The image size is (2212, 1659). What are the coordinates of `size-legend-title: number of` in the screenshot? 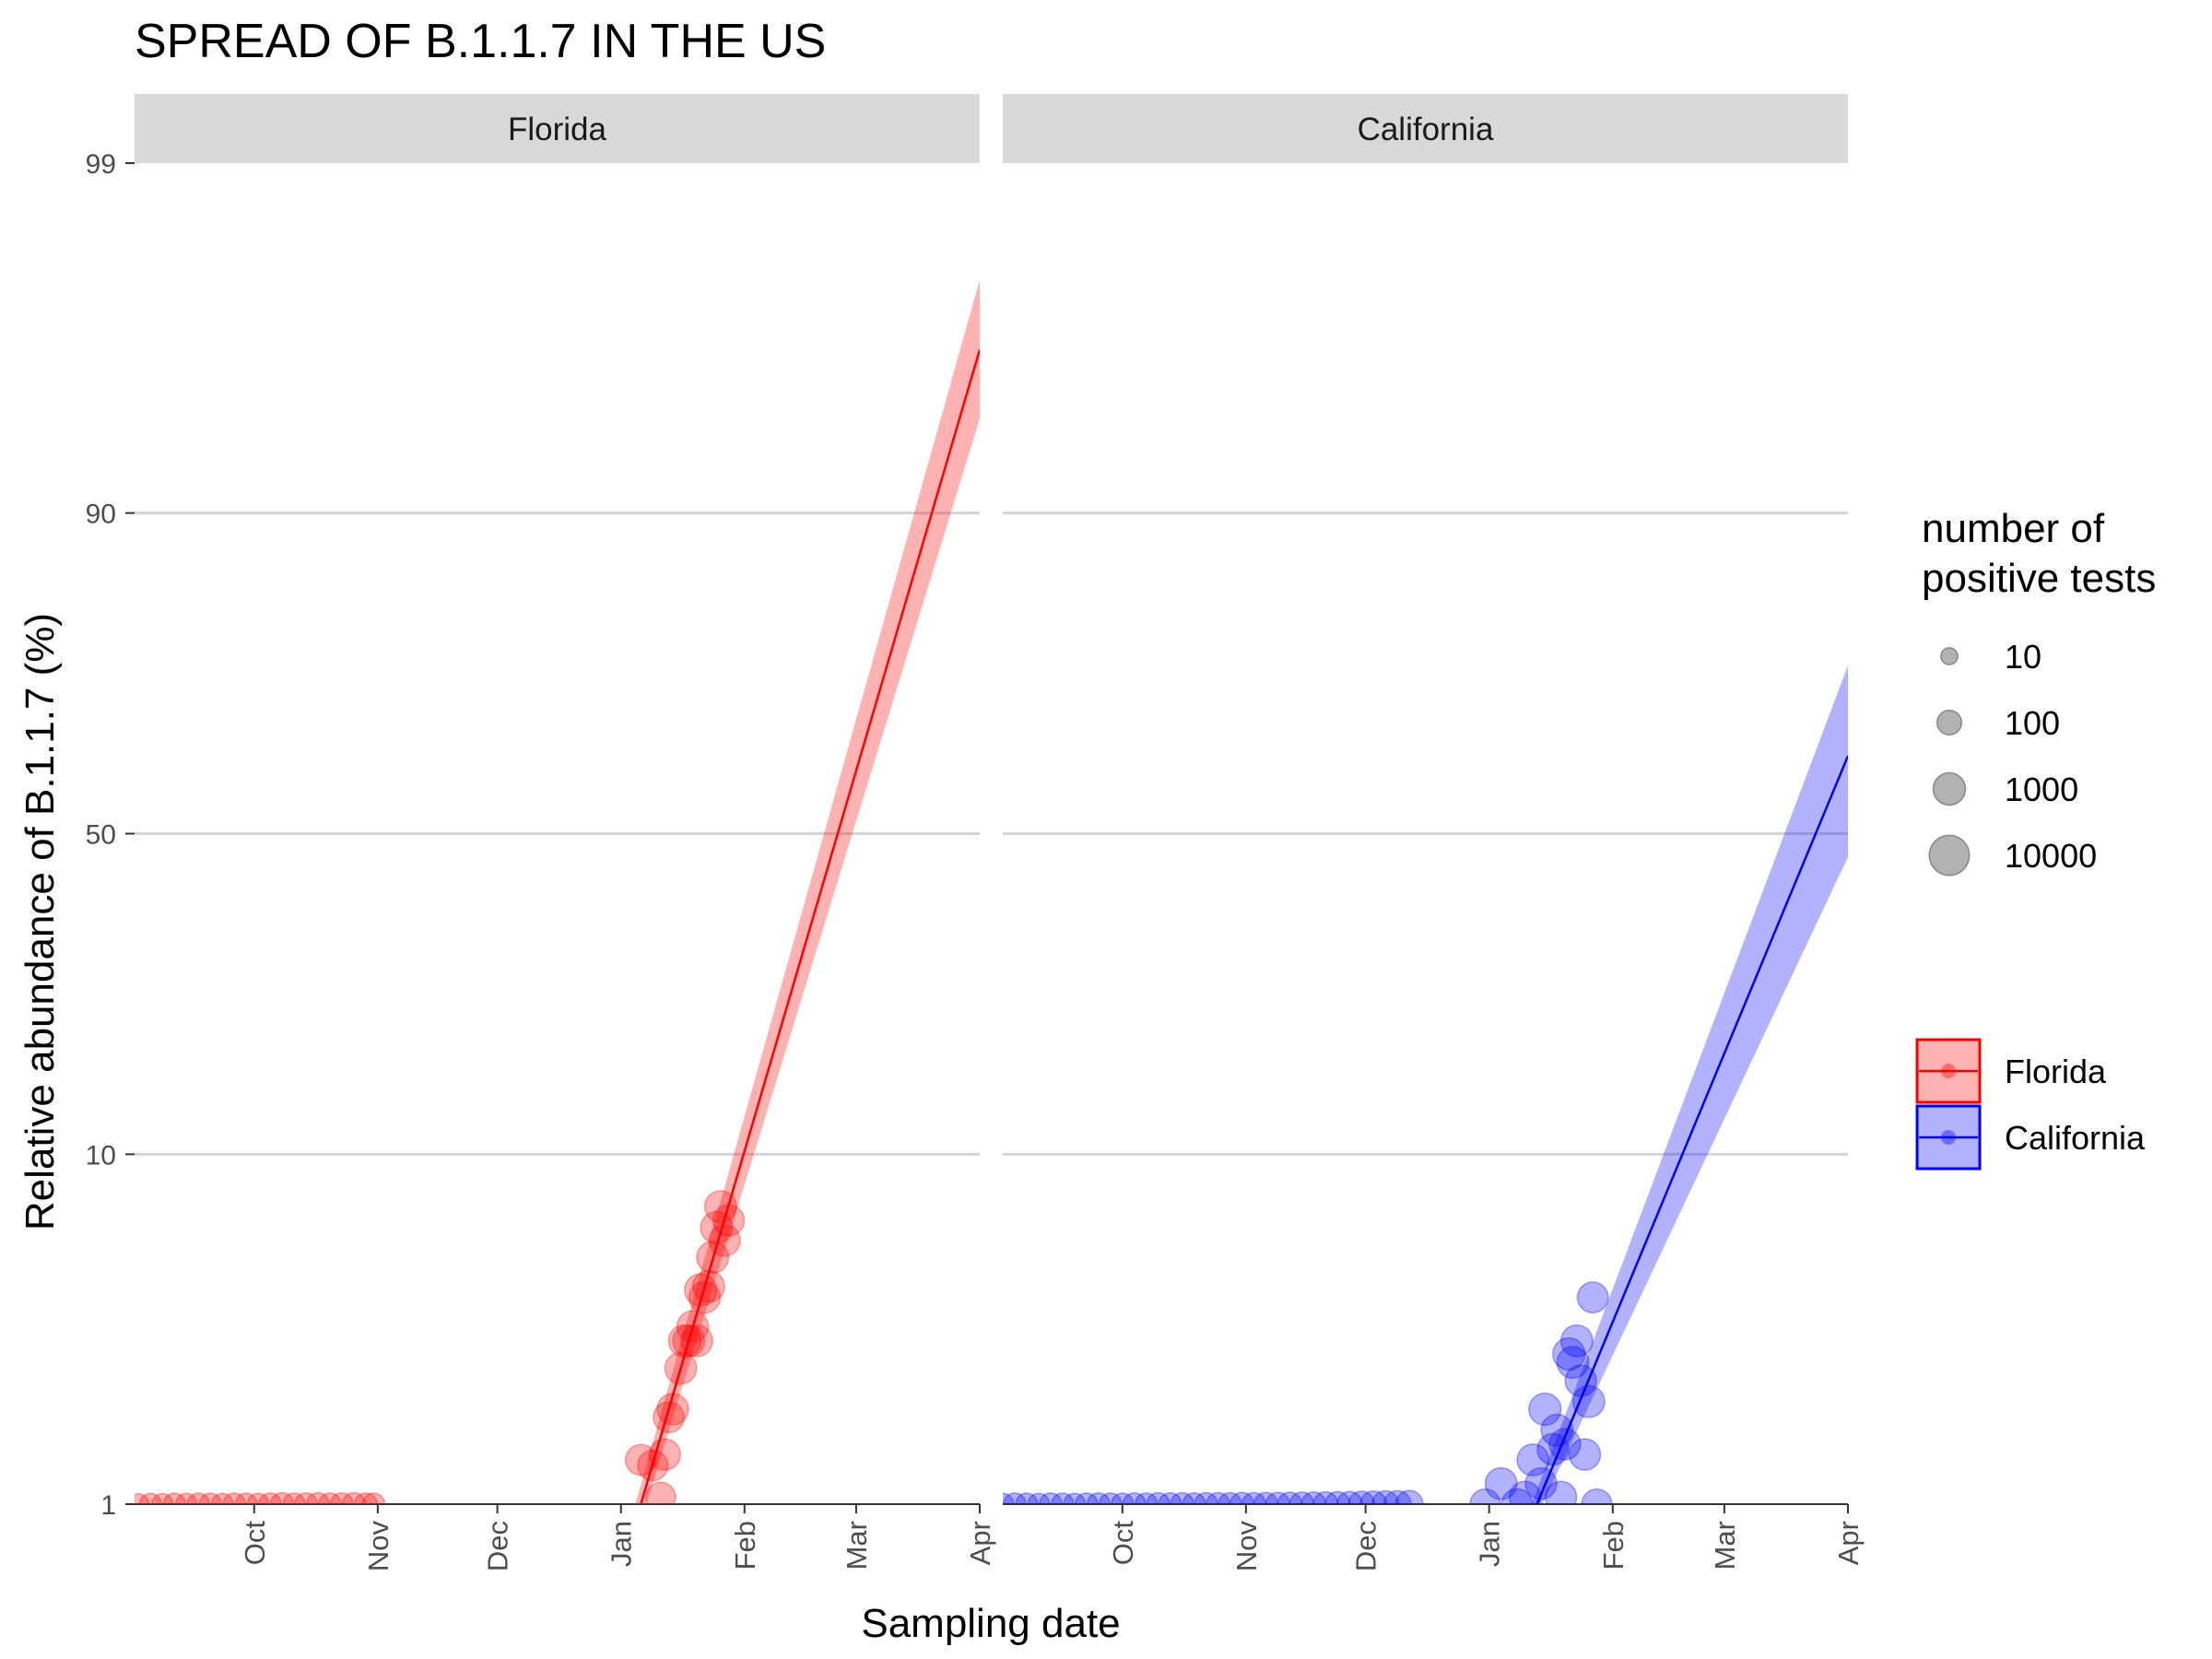 It's located at (2013, 528).